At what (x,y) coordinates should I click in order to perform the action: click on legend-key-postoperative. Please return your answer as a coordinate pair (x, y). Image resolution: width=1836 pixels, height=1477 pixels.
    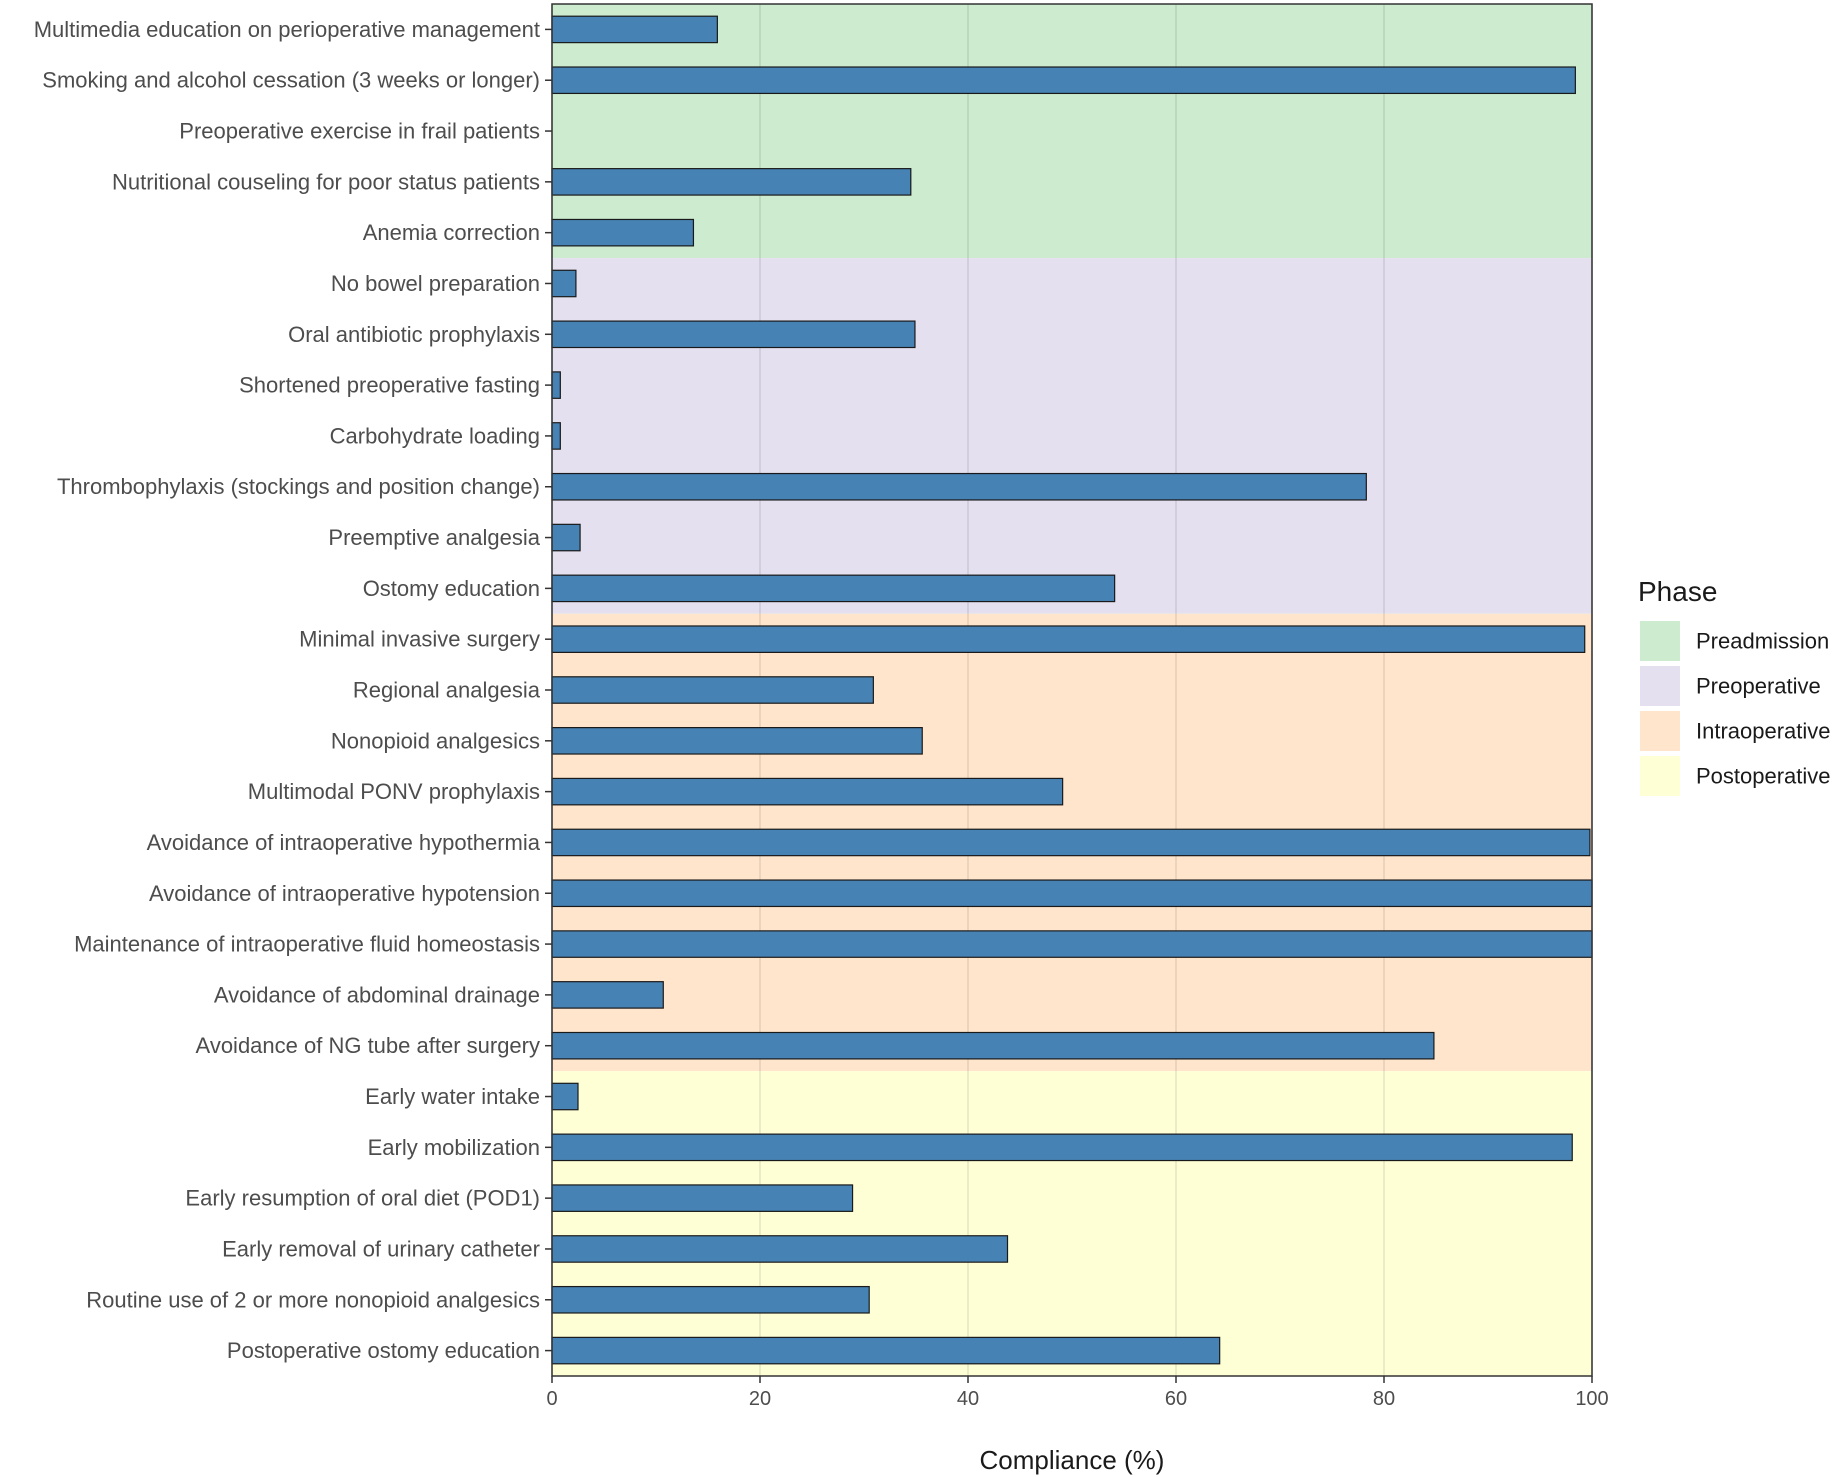
    Looking at the image, I should click on (1660, 776).